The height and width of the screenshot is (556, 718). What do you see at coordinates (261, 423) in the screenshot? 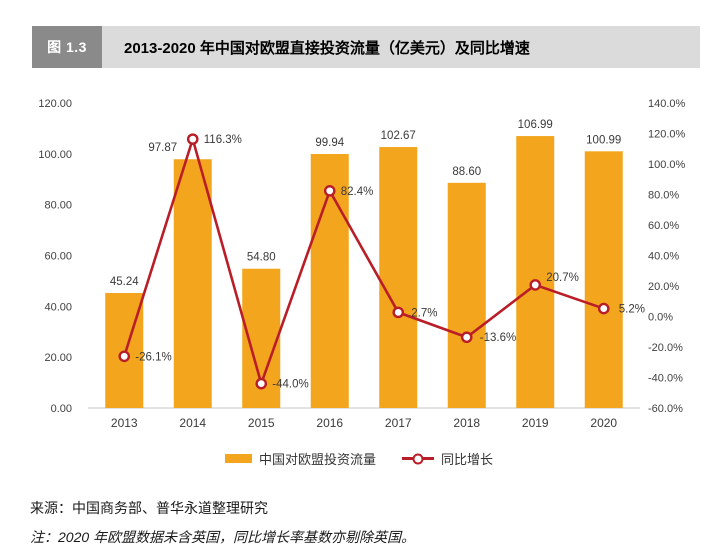
I see `x-axis-label-2015: 2015` at bounding box center [261, 423].